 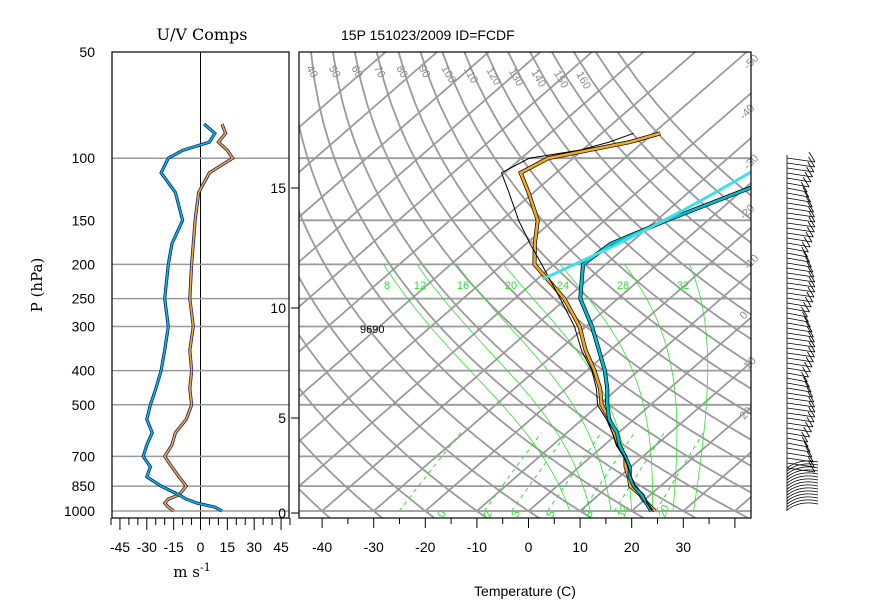 What do you see at coordinates (87, 52) in the screenshot?
I see `uv-y-tick-label: 50` at bounding box center [87, 52].